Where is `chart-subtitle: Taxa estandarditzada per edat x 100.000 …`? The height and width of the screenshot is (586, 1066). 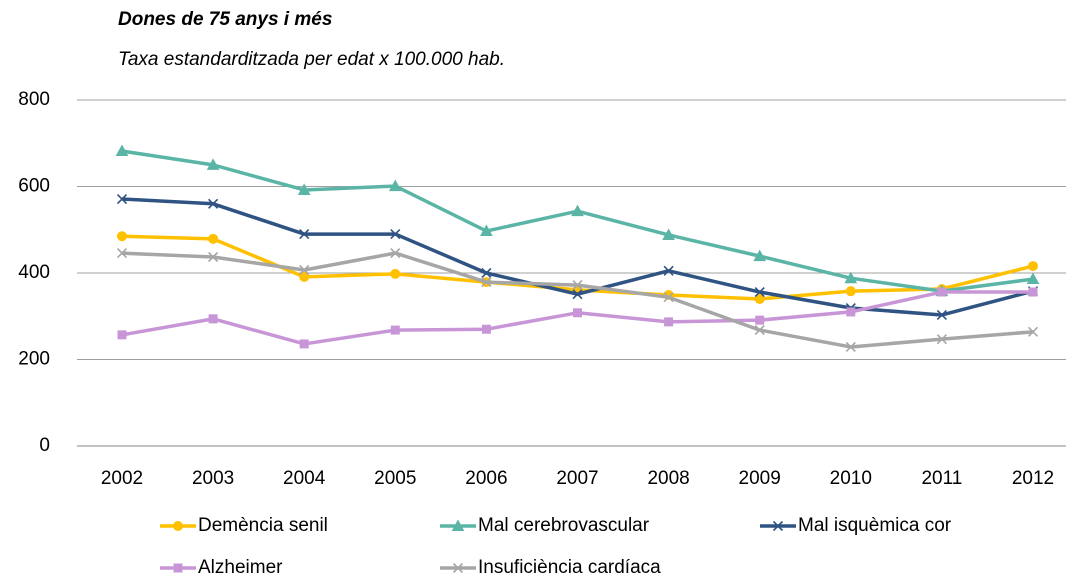 chart-subtitle: Taxa estandarditzada per edat x 100.000 … is located at coordinates (311, 59).